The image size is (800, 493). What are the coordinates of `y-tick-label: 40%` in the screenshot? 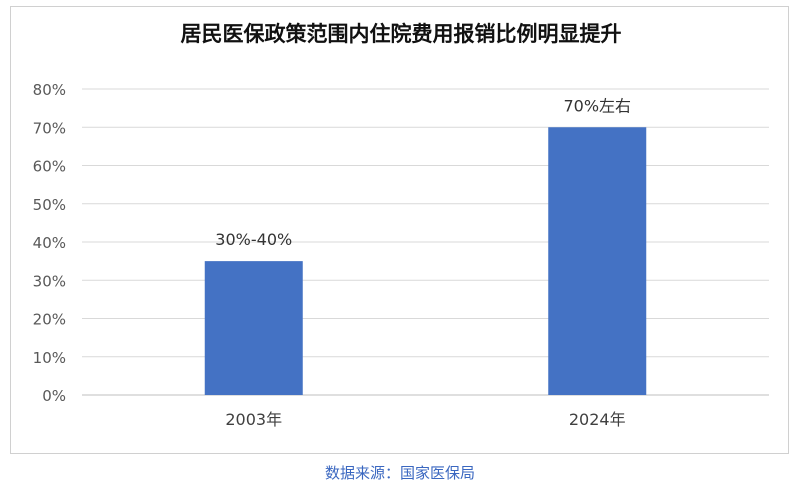 It's located at (49, 243).